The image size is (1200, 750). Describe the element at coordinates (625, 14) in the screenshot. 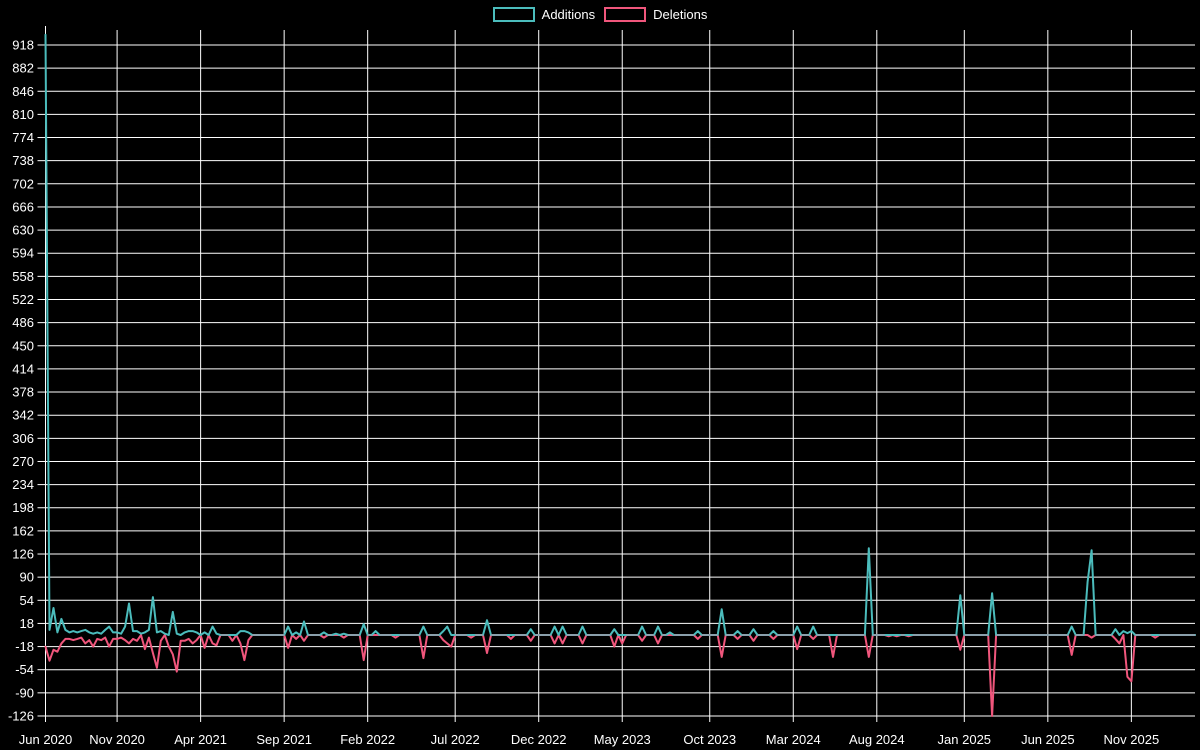

I see `deletions-swatch-icon` at that location.